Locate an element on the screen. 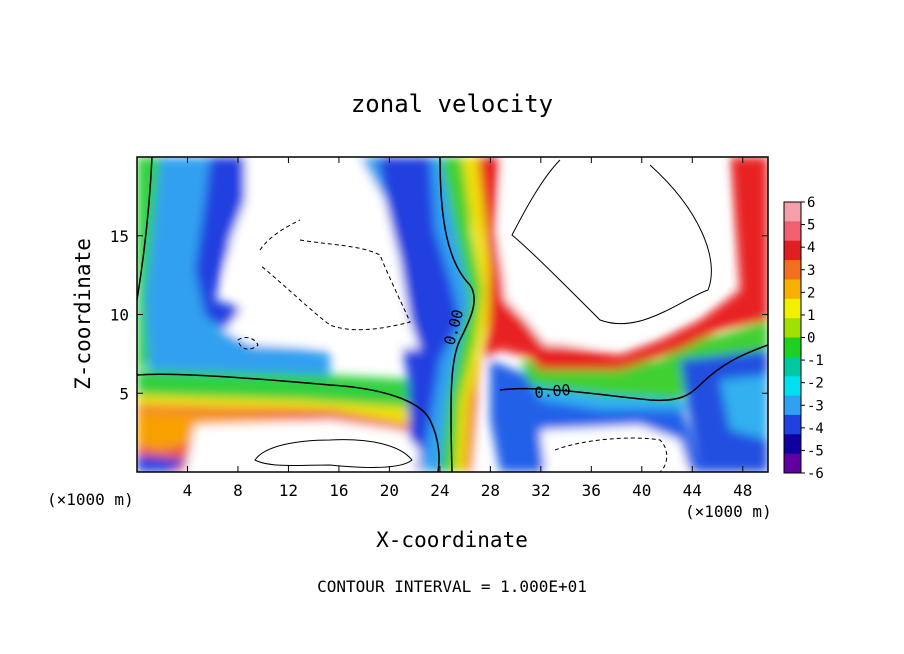  field-right-green is located at coordinates (644, 360).